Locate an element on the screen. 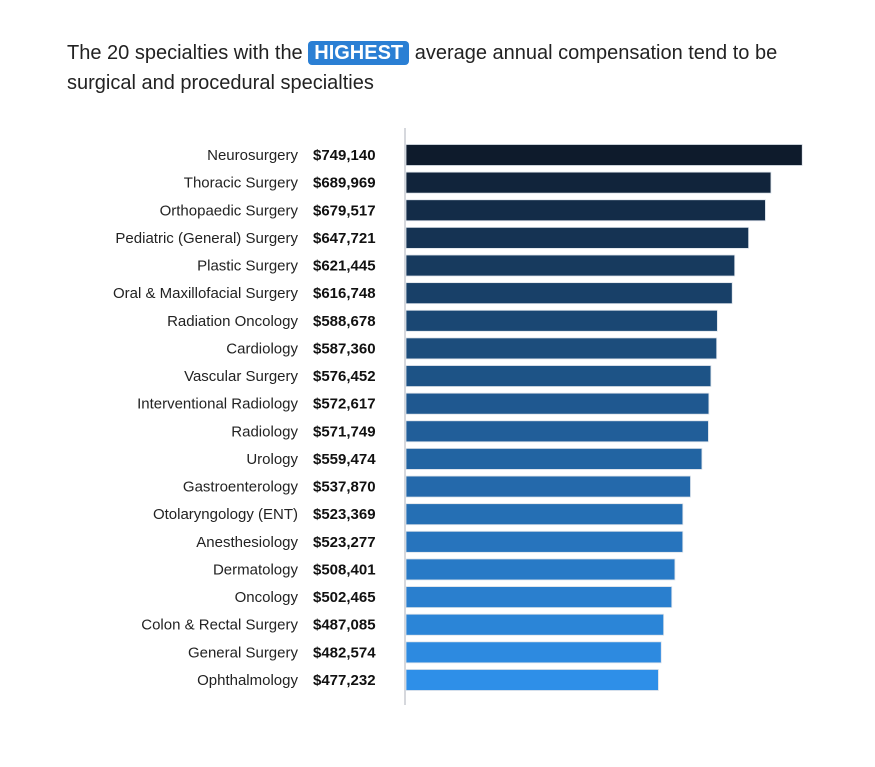 Image resolution: width=875 pixels, height=767 pixels. value-label: $502,465 is located at coordinates (344, 597).